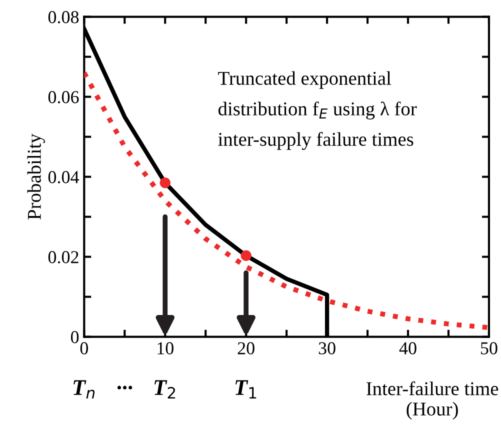 The image size is (501, 442). Describe the element at coordinates (489, 348) in the screenshot. I see `x-tick-label: 50` at that location.